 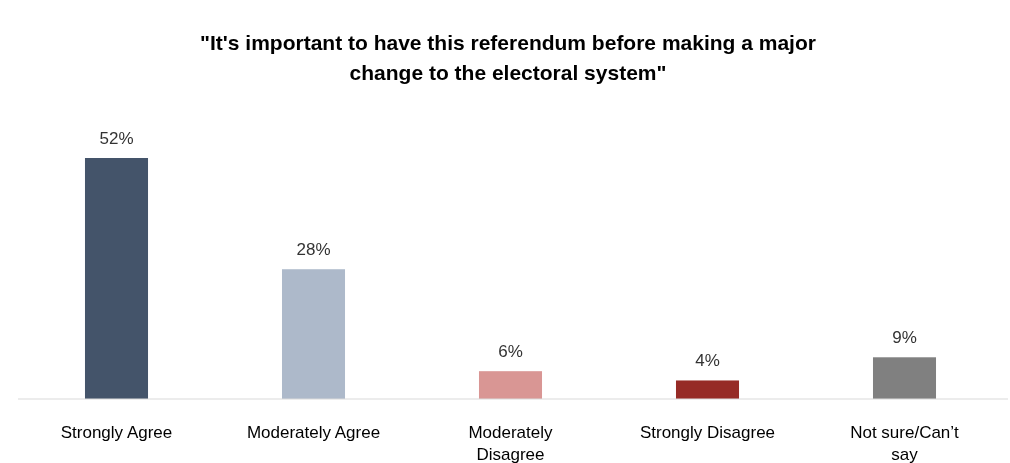 What do you see at coordinates (707, 432) in the screenshot?
I see `x-tick-label: Strongly Disagree` at bounding box center [707, 432].